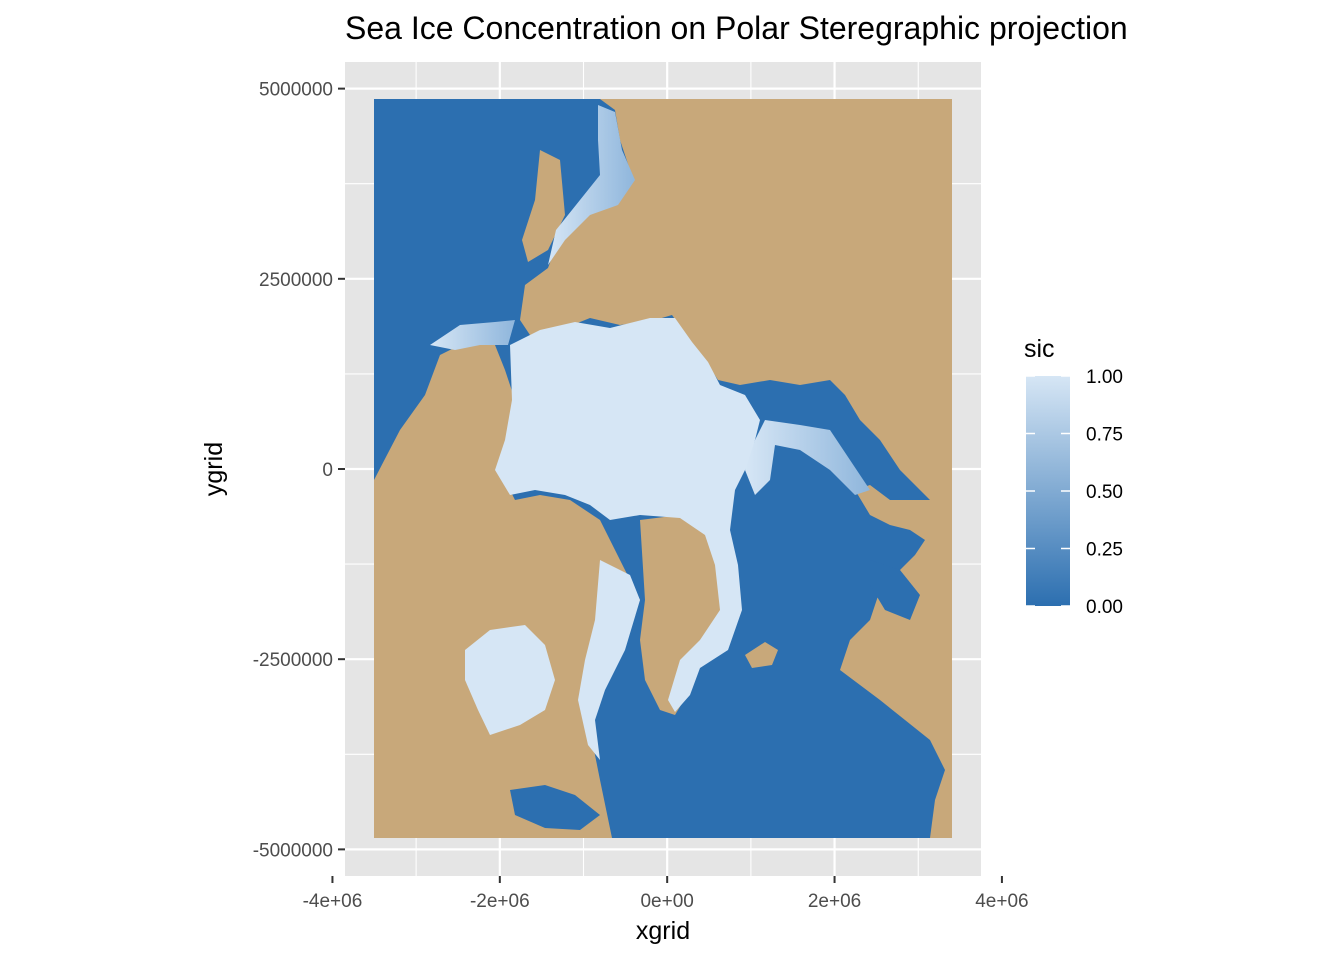 The height and width of the screenshot is (960, 1344). I want to click on legend-tick-label: 0.50, so click(1104, 492).